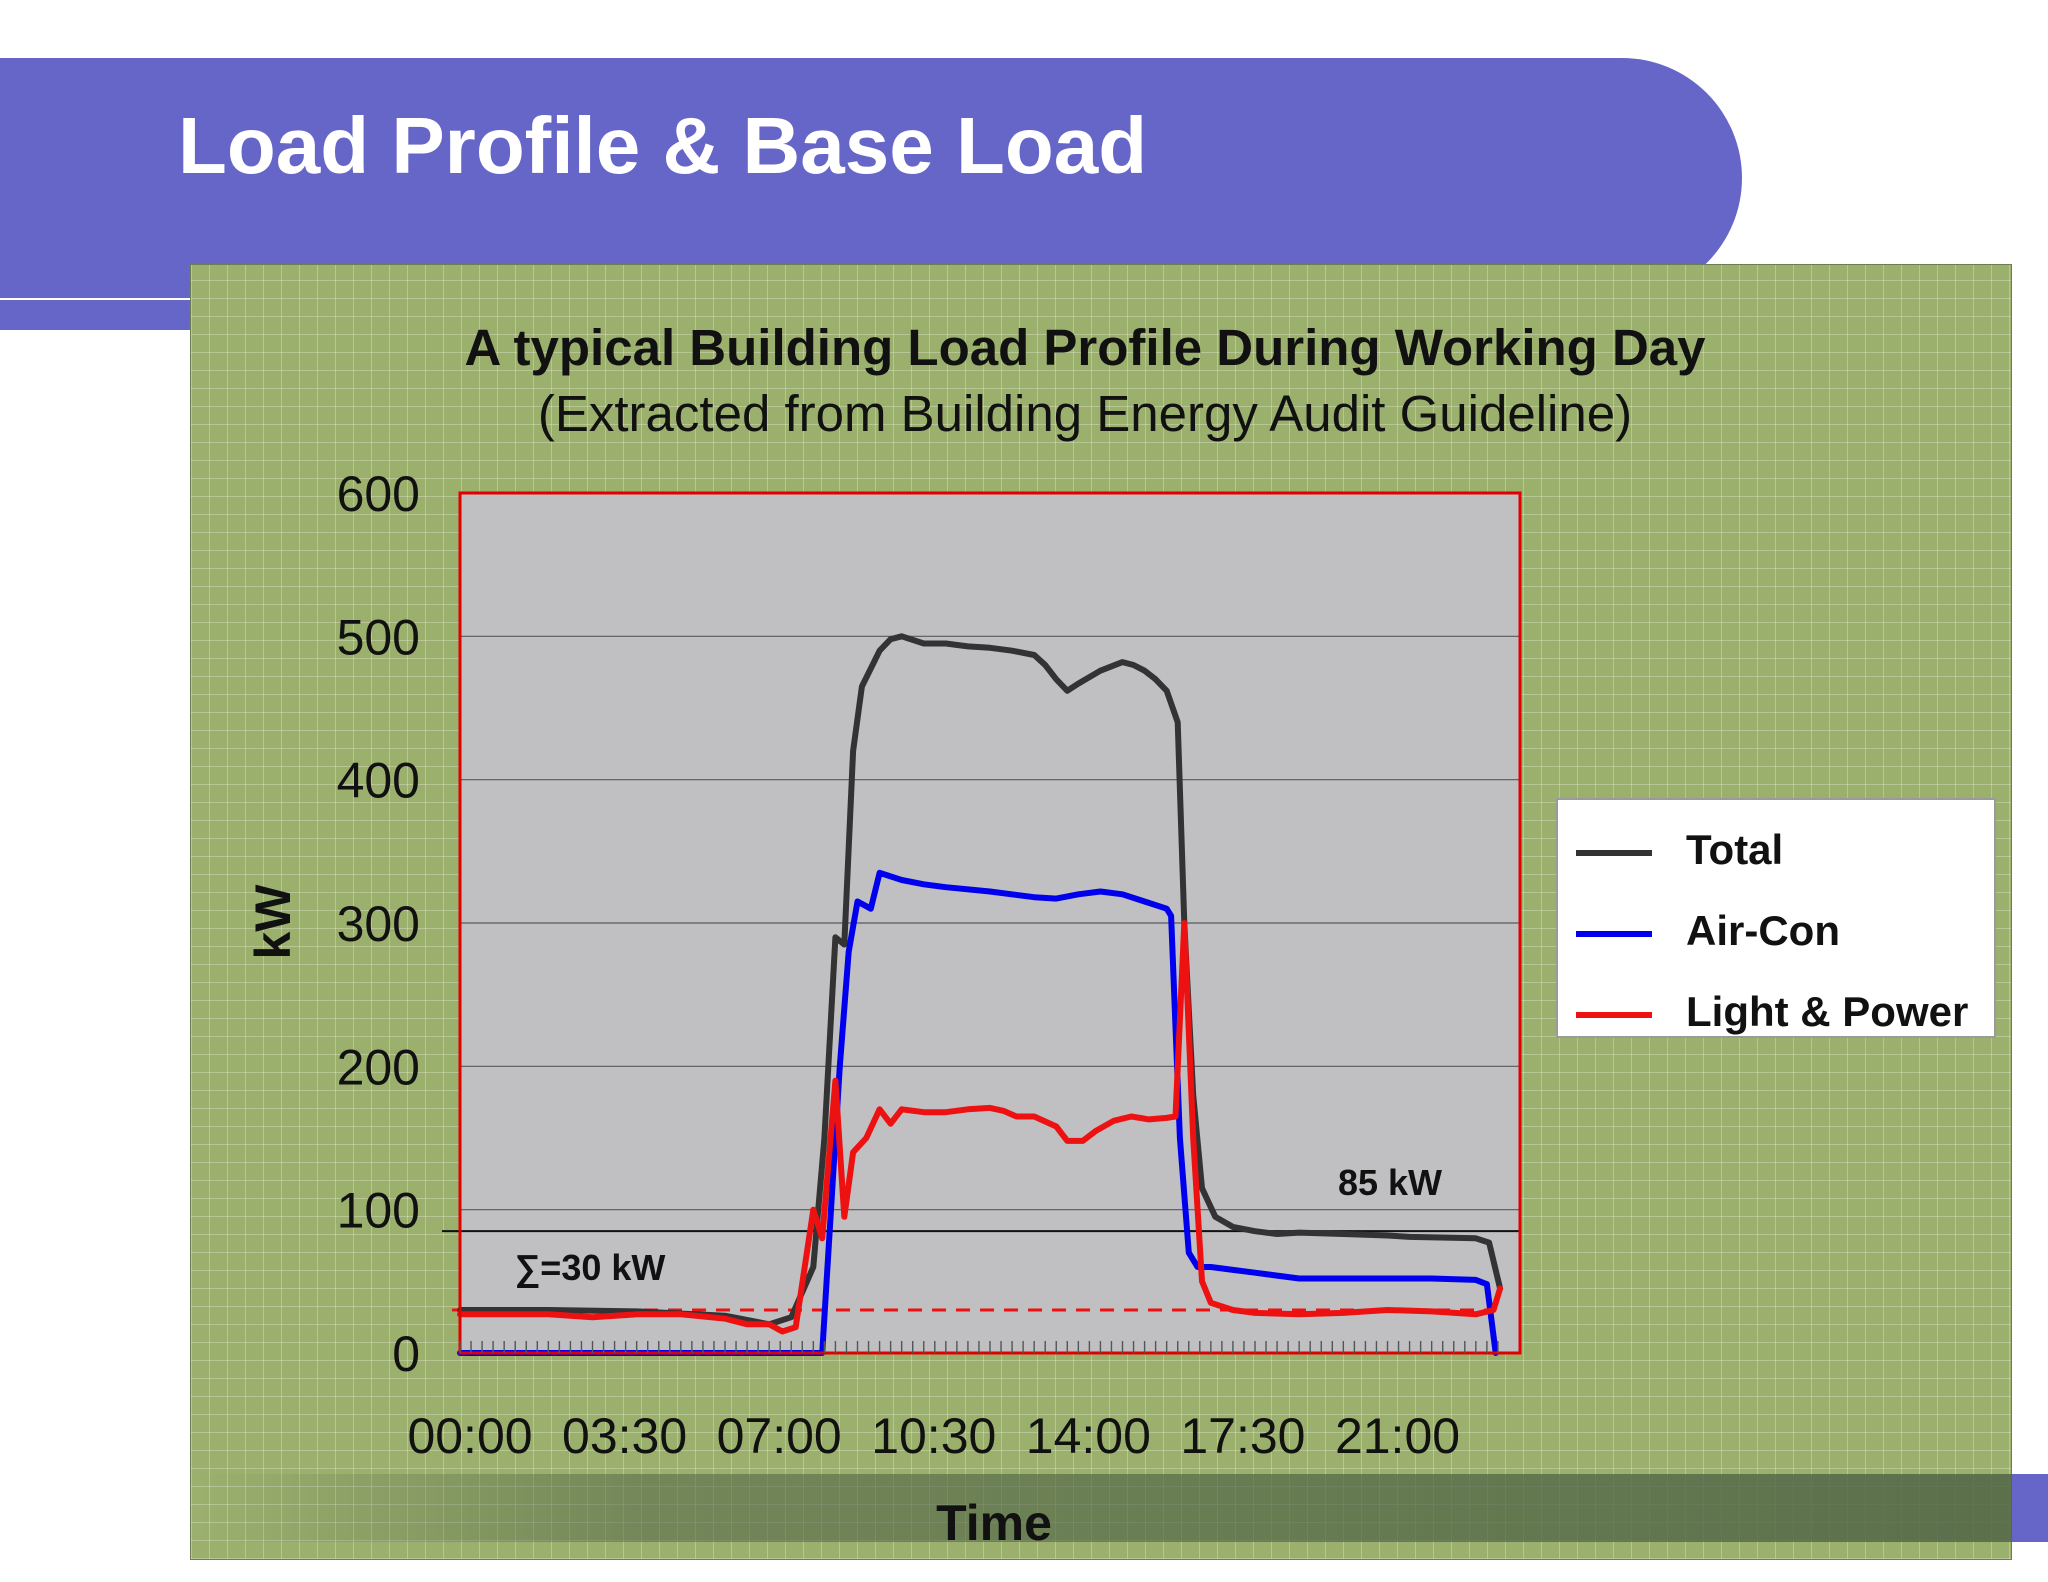 This screenshot has width=2048, height=1582. I want to click on legend-label-total: Total, so click(1735, 849).